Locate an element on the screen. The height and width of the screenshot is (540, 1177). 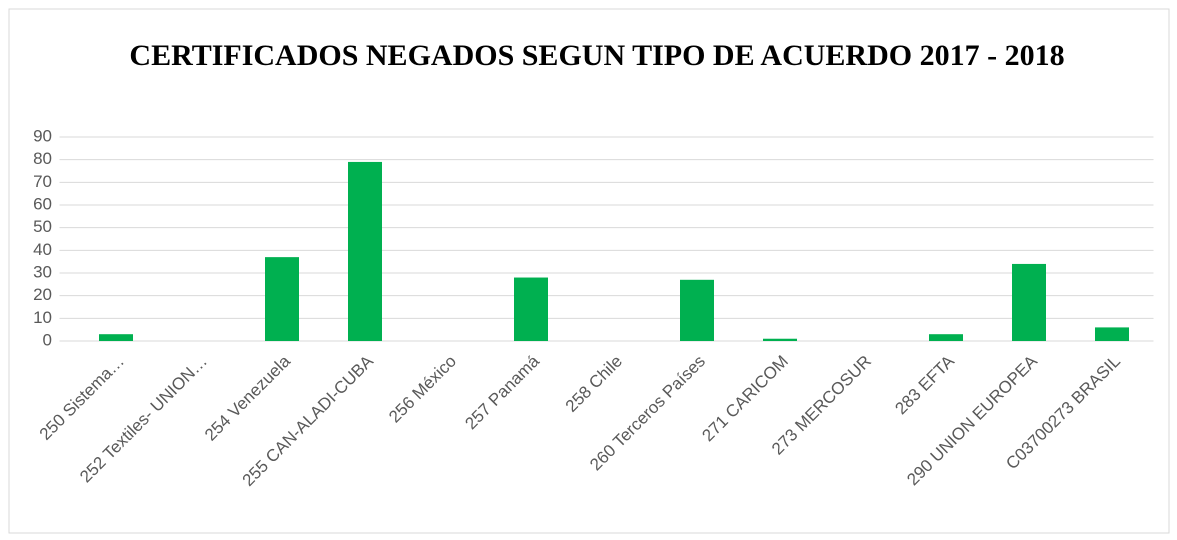
x-tick-label: 258 Chile is located at coordinates (594, 384).